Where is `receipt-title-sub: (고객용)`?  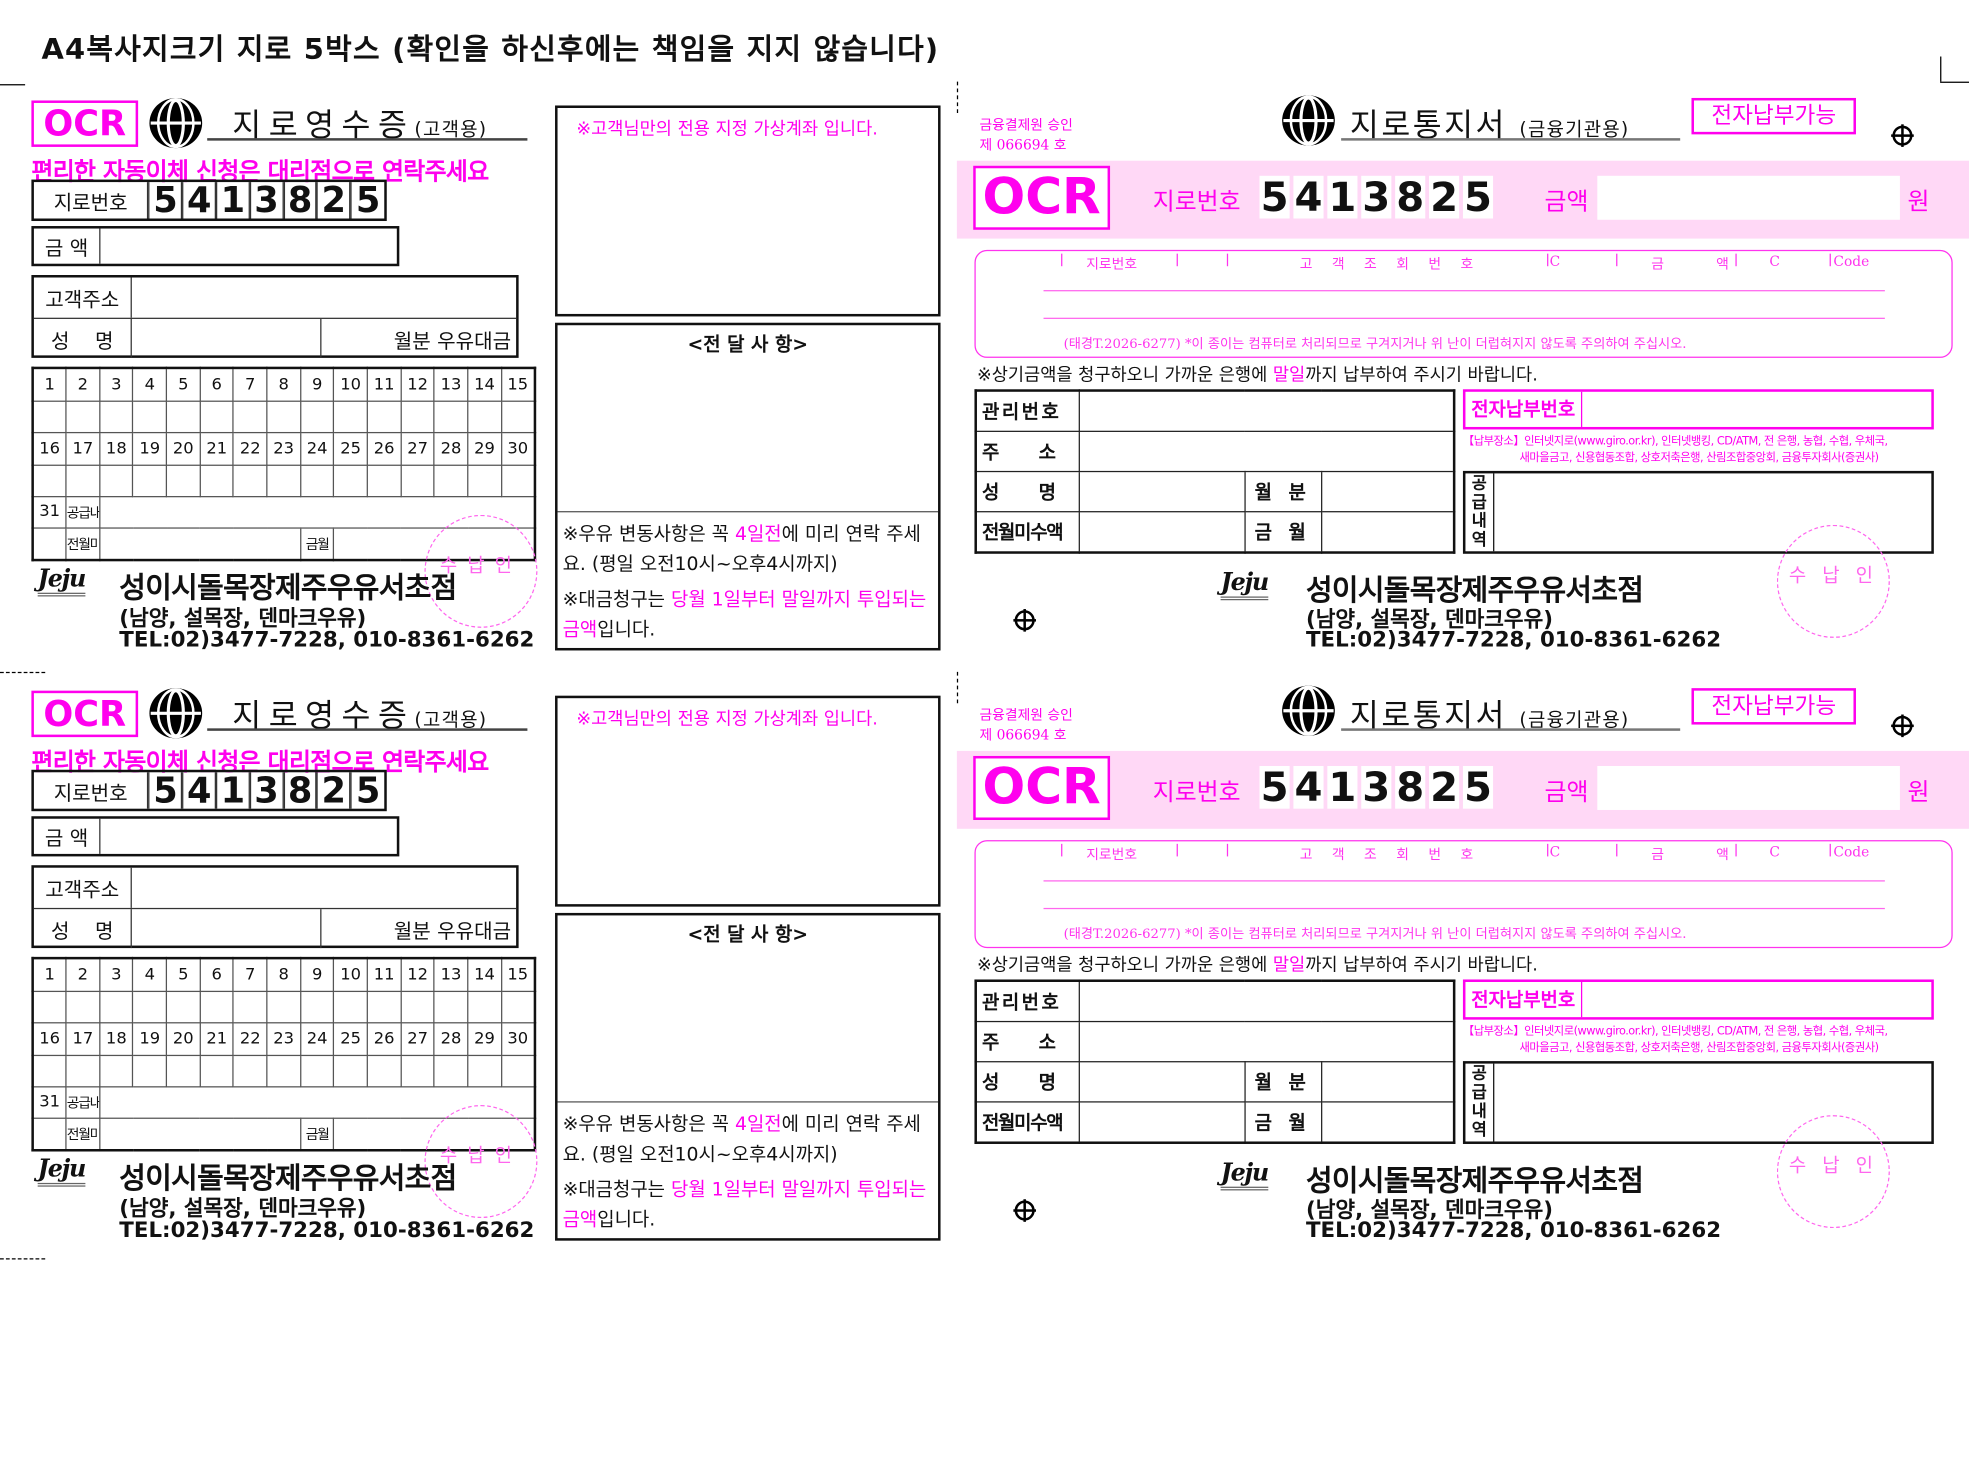
receipt-title-sub: (고객용) is located at coordinates (451, 129).